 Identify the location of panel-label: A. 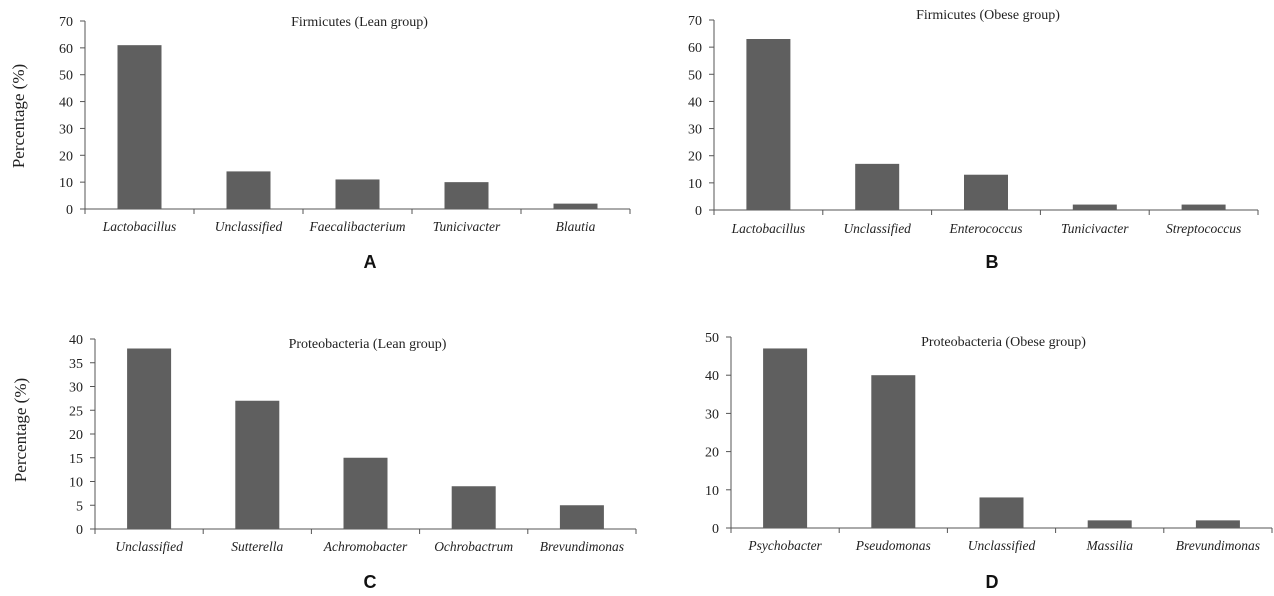
(370, 262).